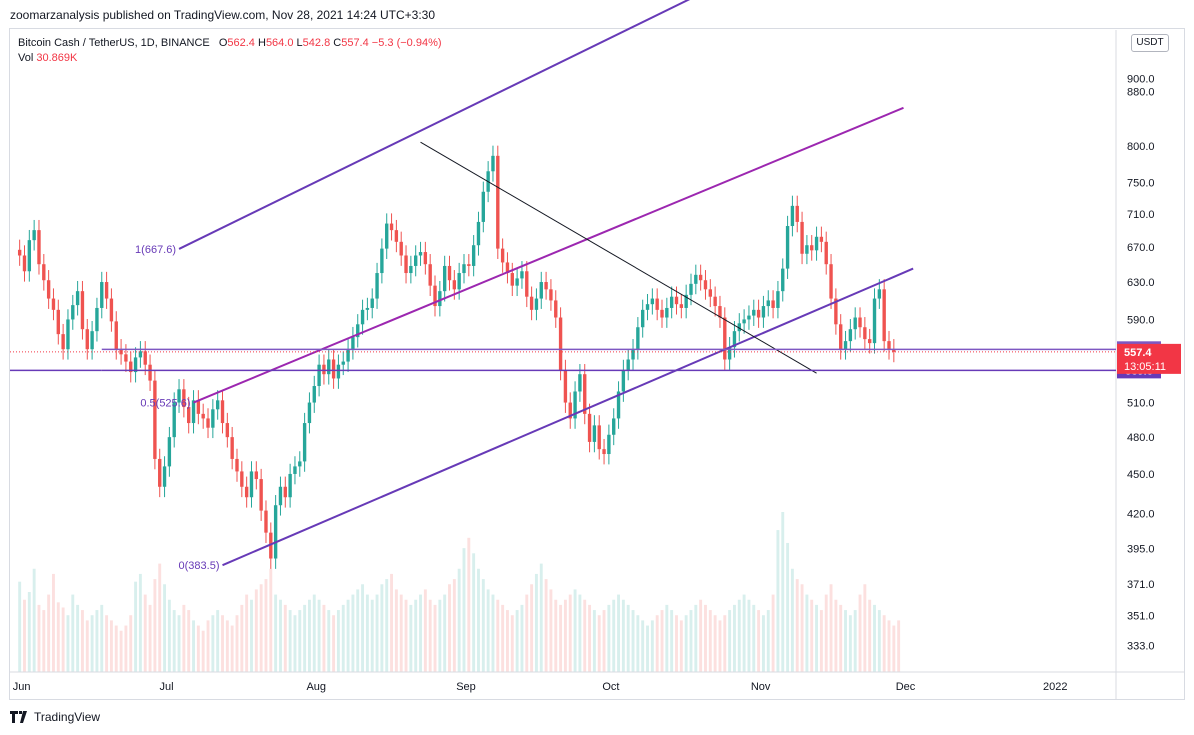  What do you see at coordinates (55, 717) in the screenshot?
I see `footer-brand: TradingView` at bounding box center [55, 717].